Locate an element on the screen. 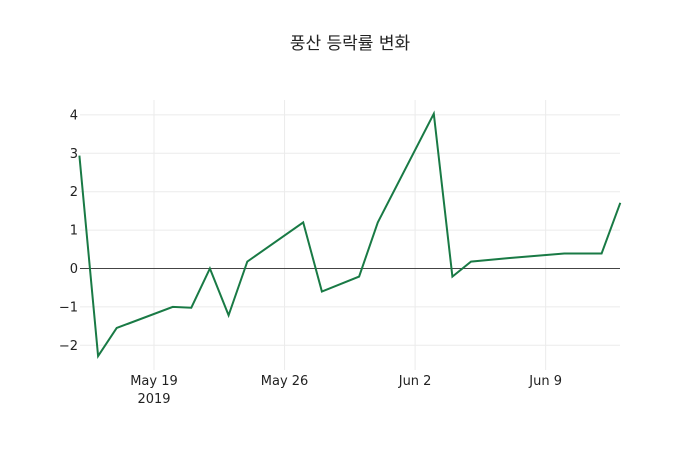 The height and width of the screenshot is (450, 700). x-tick-label: May 26 is located at coordinates (285, 381).